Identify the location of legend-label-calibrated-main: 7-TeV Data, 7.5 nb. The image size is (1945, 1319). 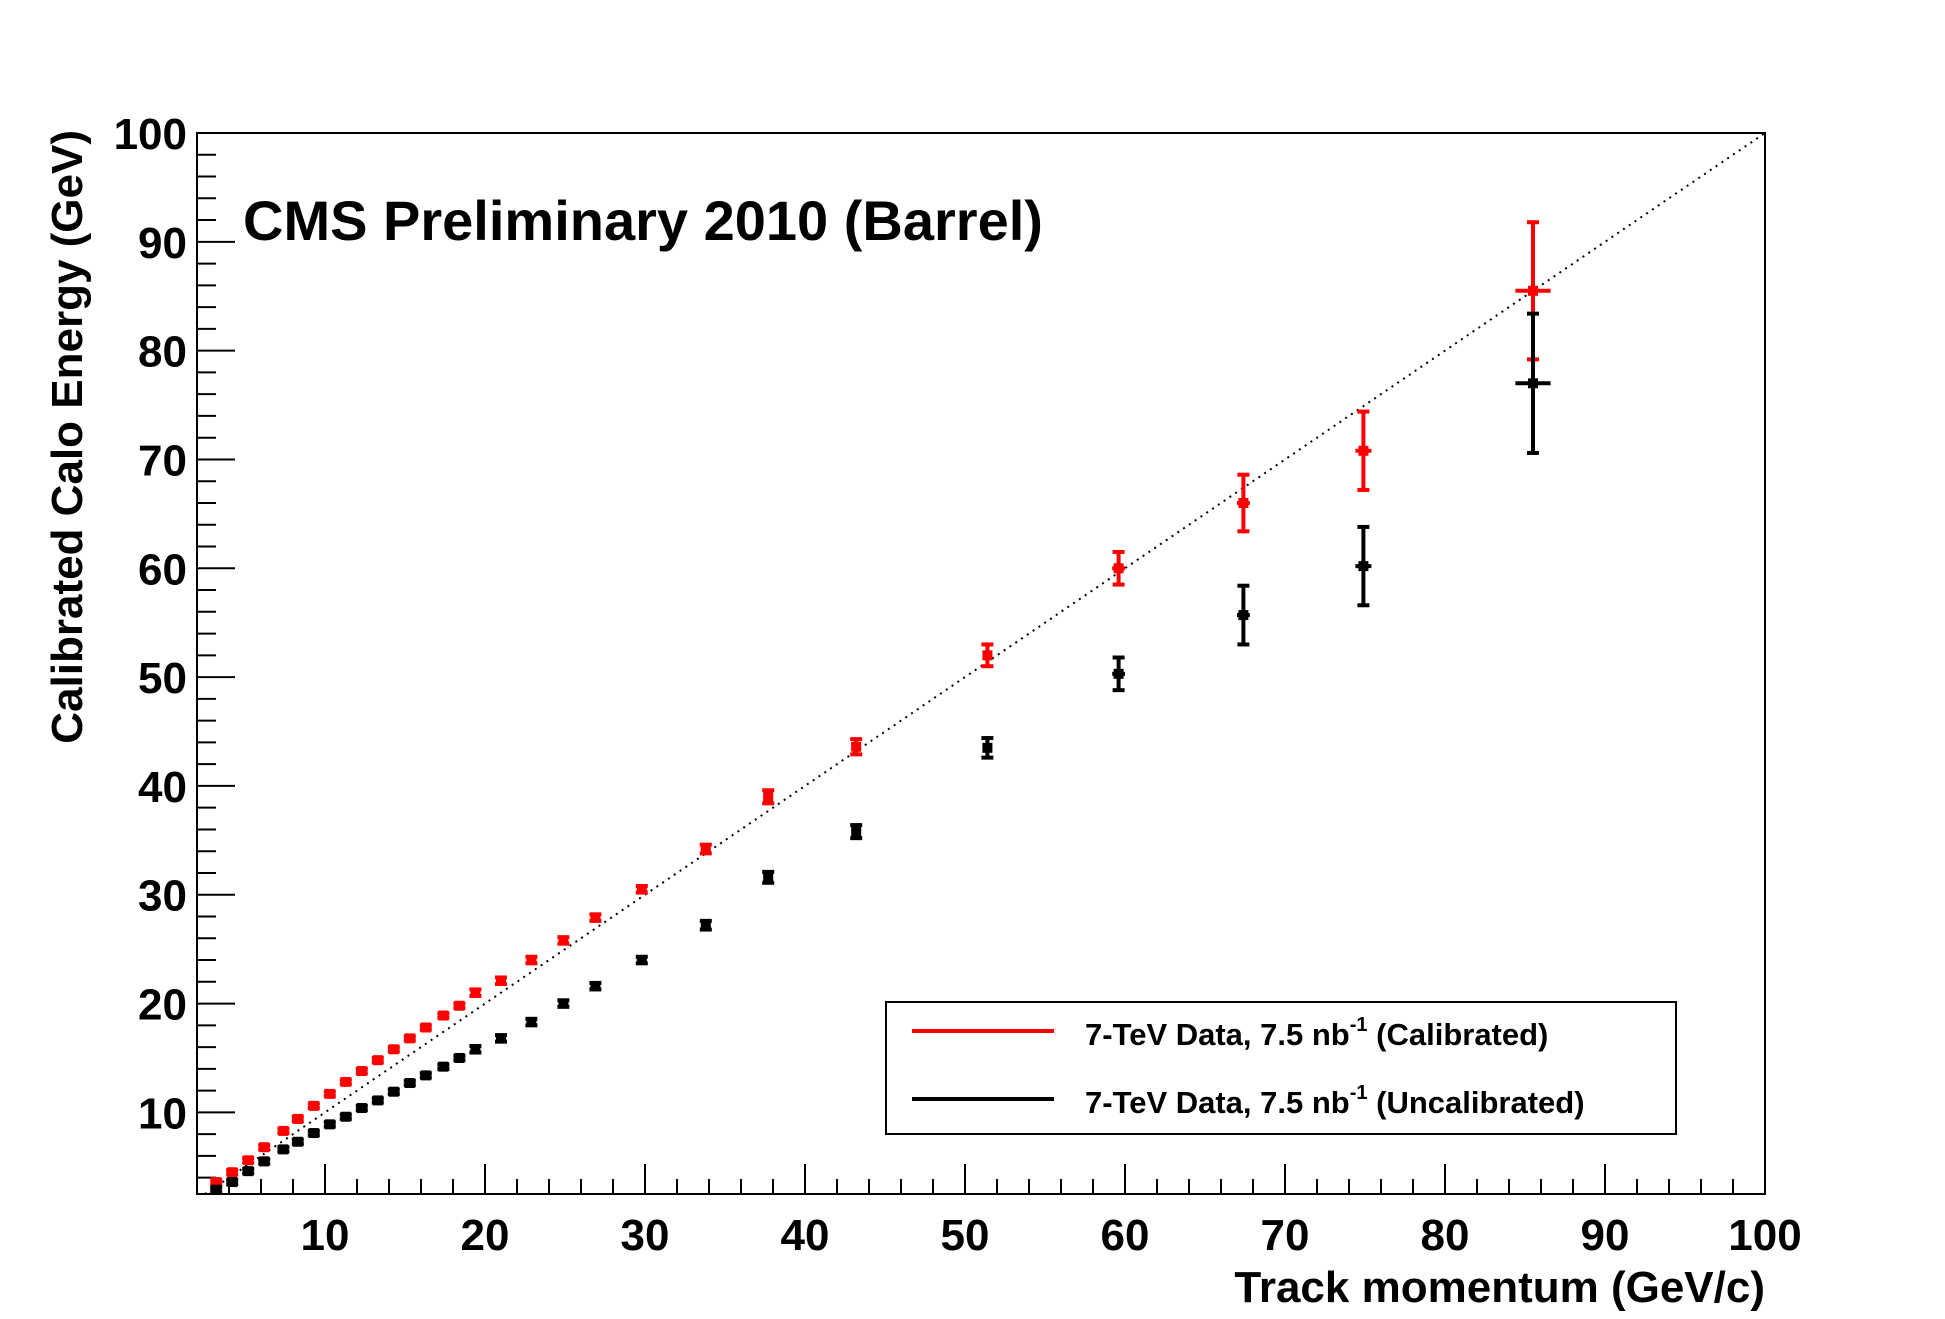
(1217, 1034).